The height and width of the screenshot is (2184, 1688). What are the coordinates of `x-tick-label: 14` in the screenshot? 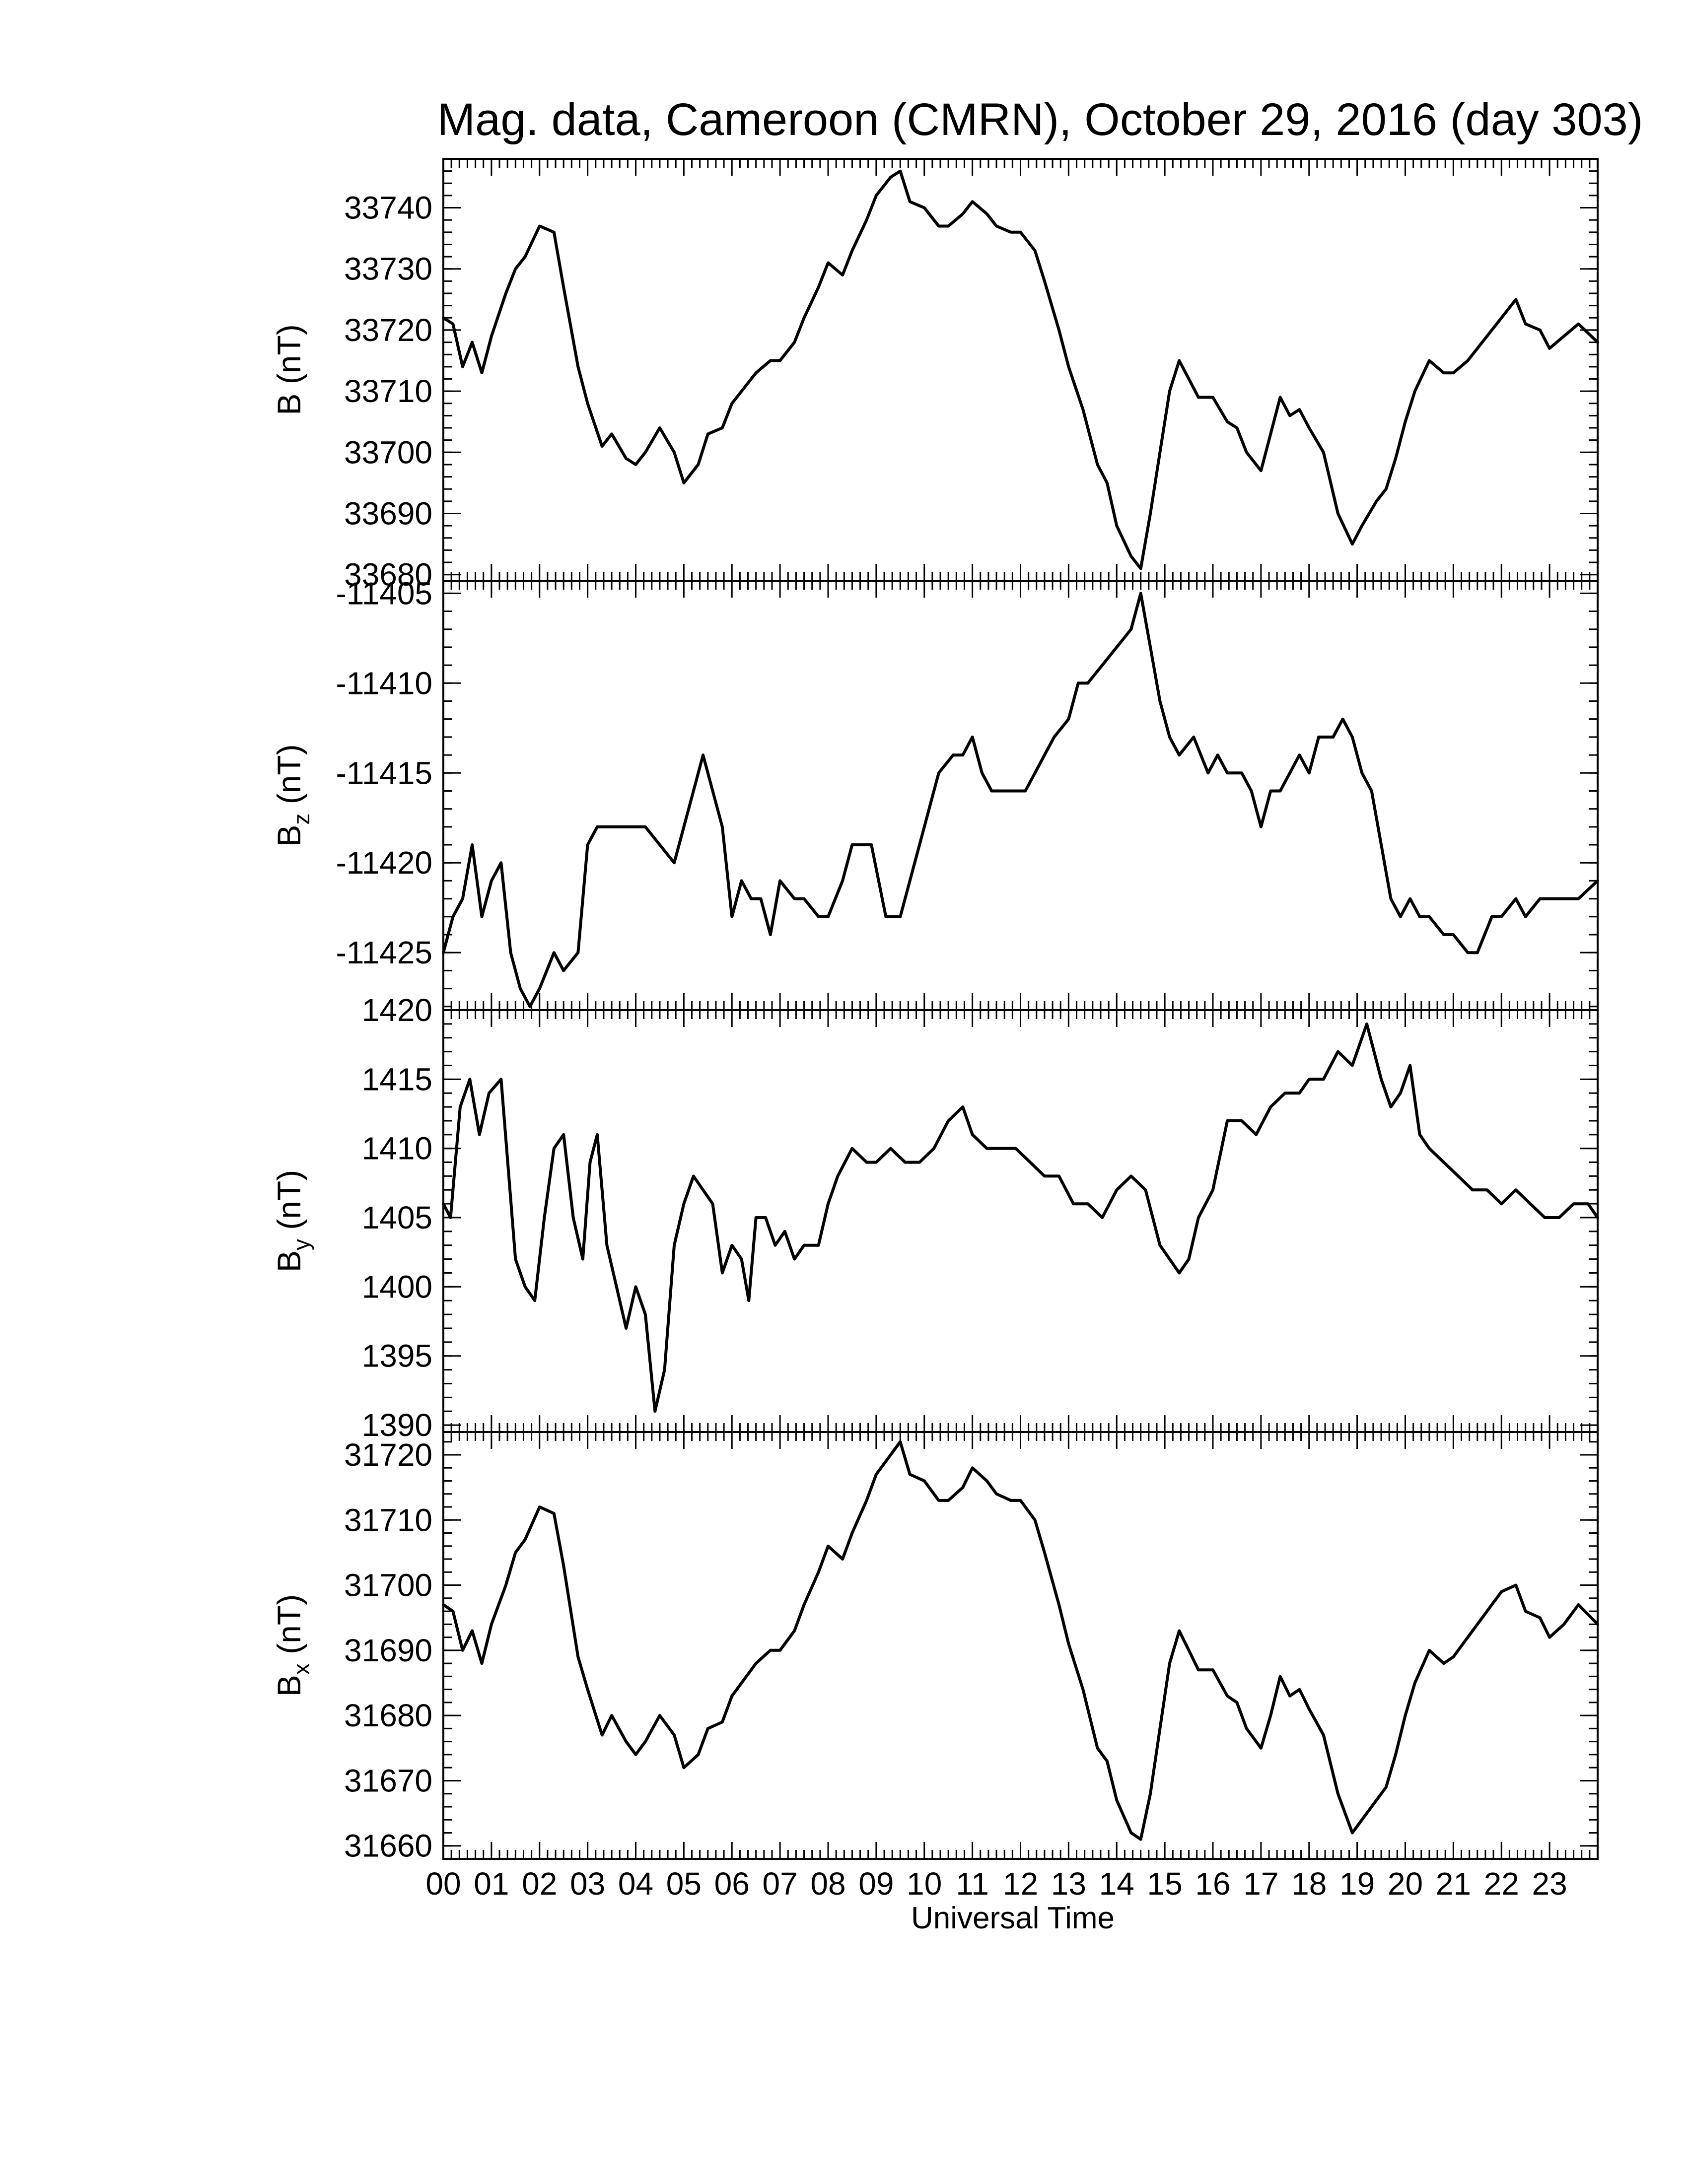 It's located at (1116, 1884).